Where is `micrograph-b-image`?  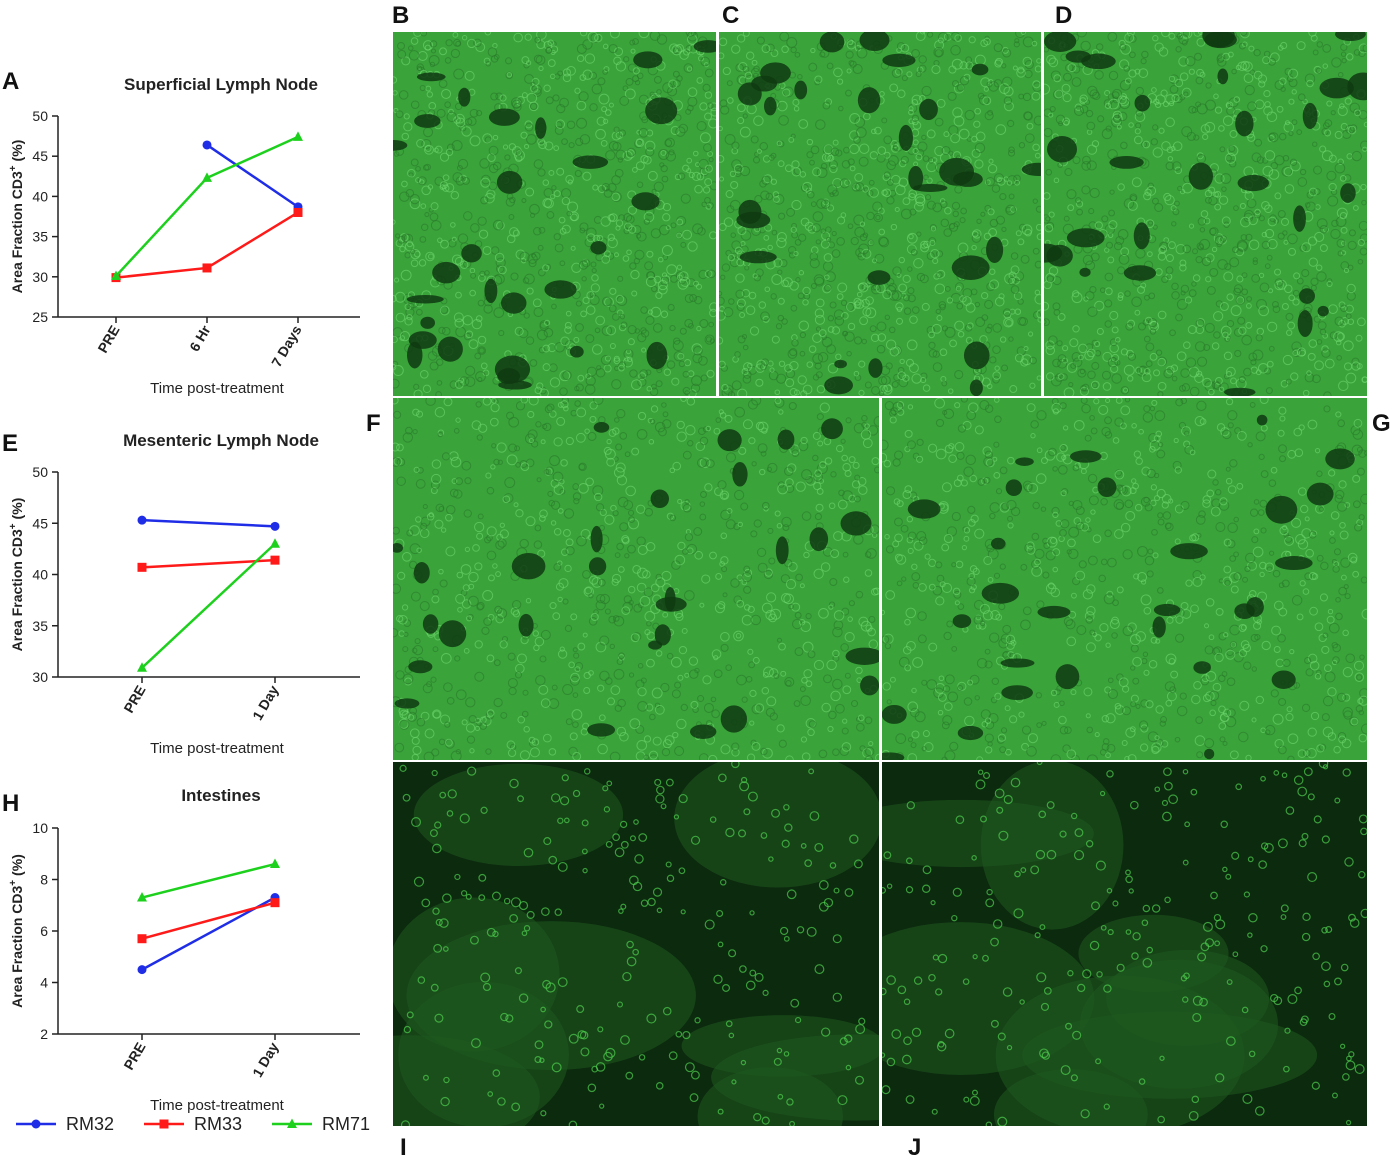
micrograph-b-image is located at coordinates (554, 214).